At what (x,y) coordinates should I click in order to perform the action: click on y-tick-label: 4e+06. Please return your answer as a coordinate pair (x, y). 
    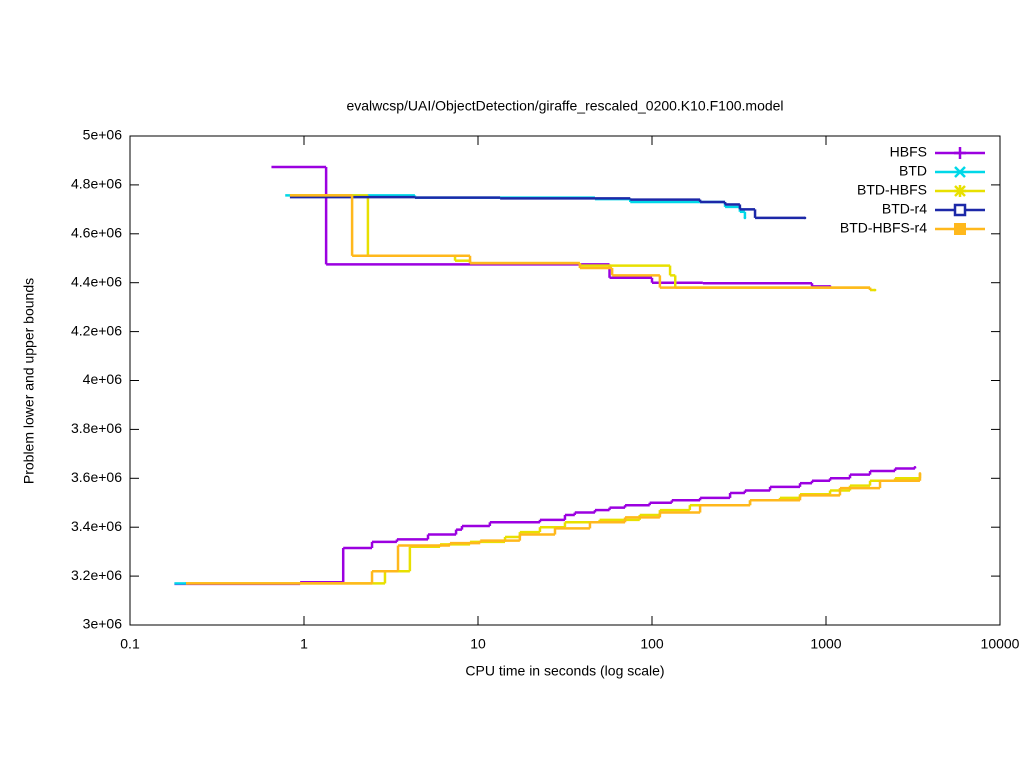
    Looking at the image, I should click on (103, 379).